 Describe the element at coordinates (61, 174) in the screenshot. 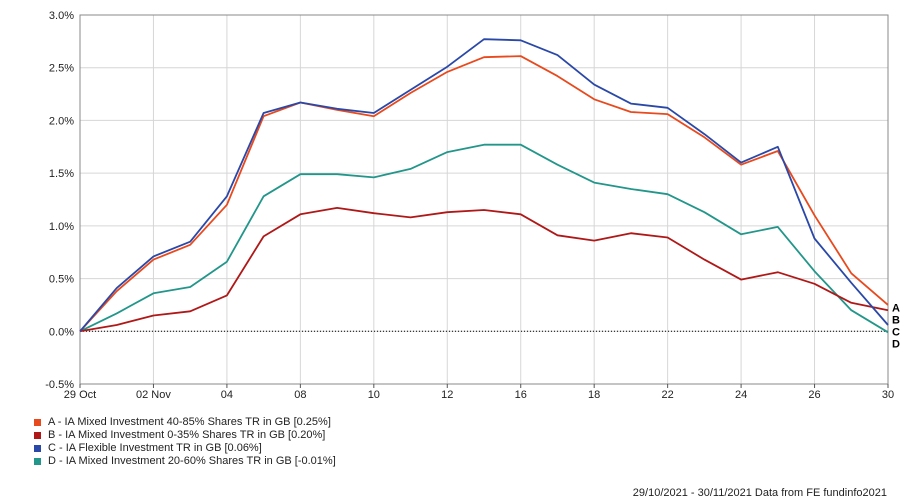

I see `y-tick-label: 1.5%` at that location.